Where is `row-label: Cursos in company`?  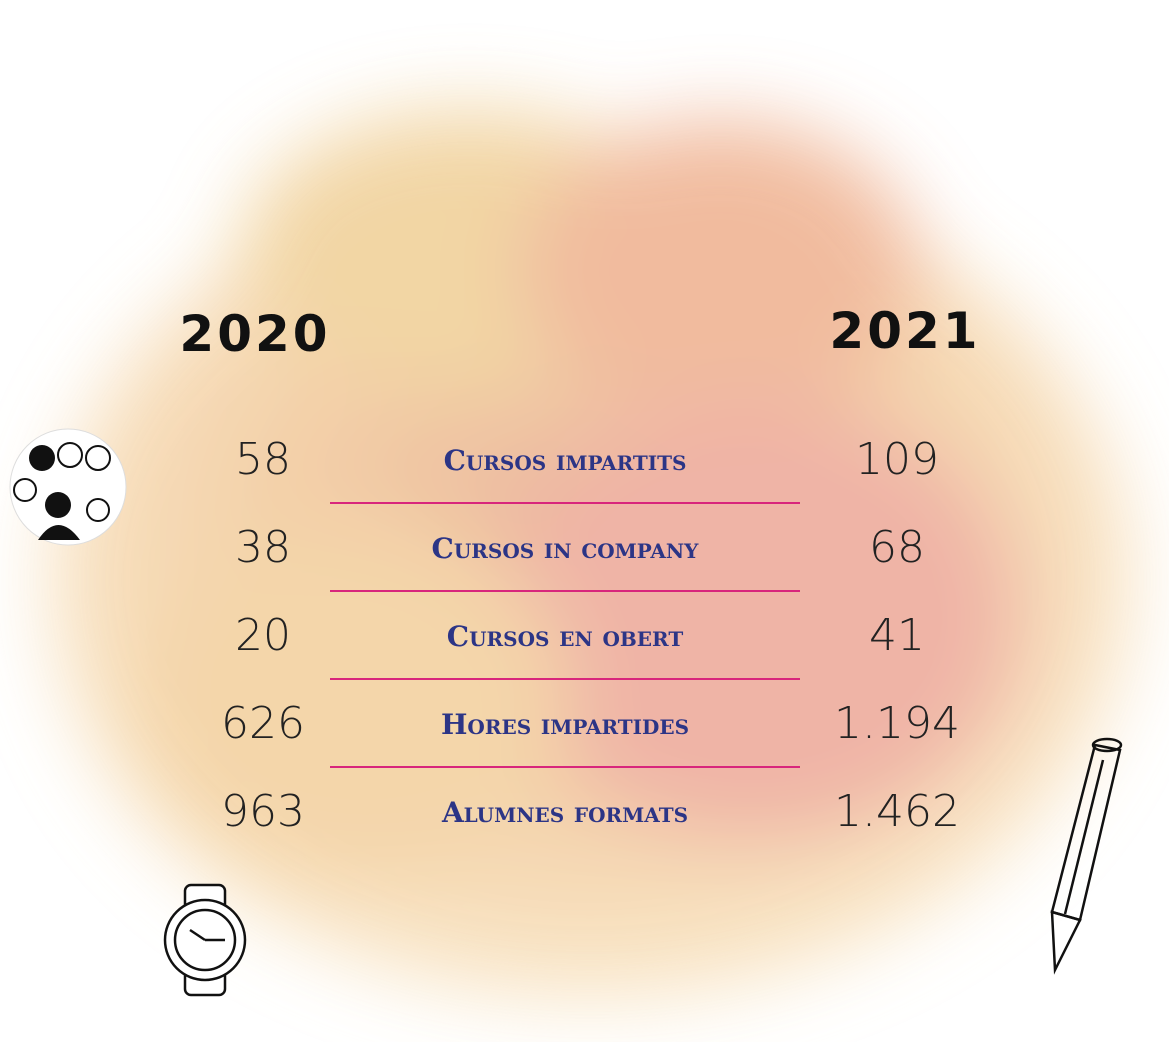
row-label: Cursos in company is located at coordinates (565, 548).